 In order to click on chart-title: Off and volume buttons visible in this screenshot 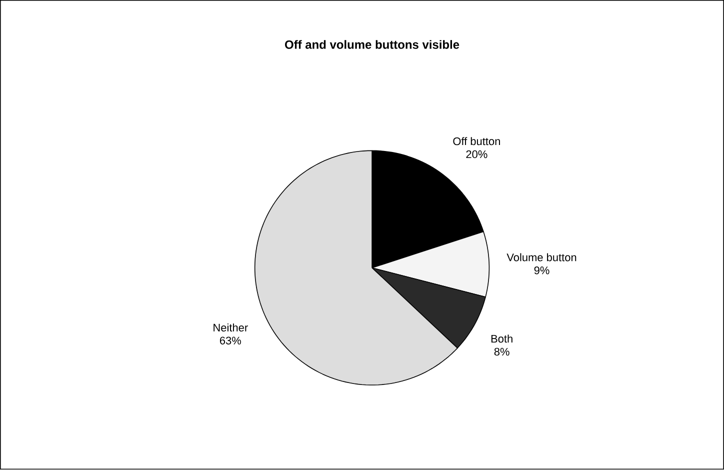, I will do `click(372, 45)`.